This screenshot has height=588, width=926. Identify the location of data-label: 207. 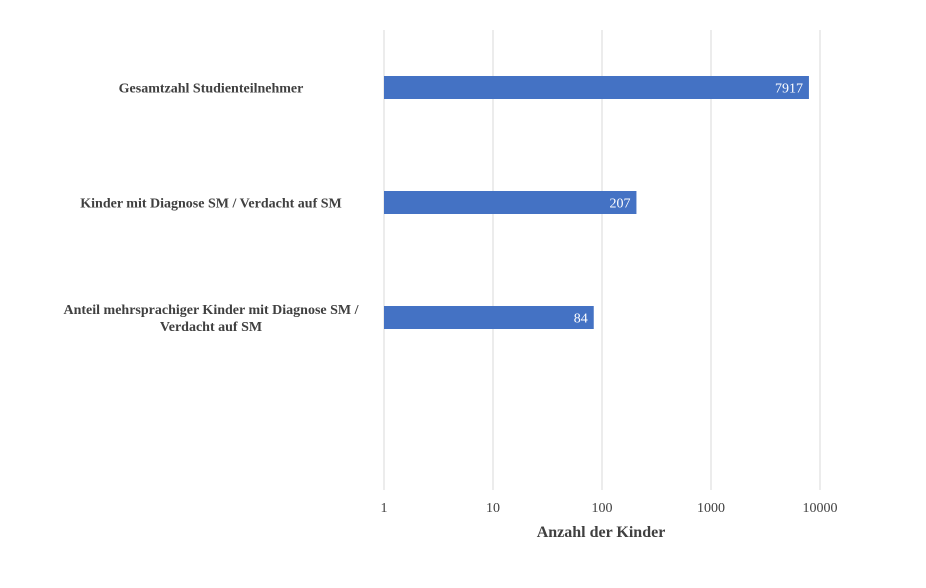
(619, 204).